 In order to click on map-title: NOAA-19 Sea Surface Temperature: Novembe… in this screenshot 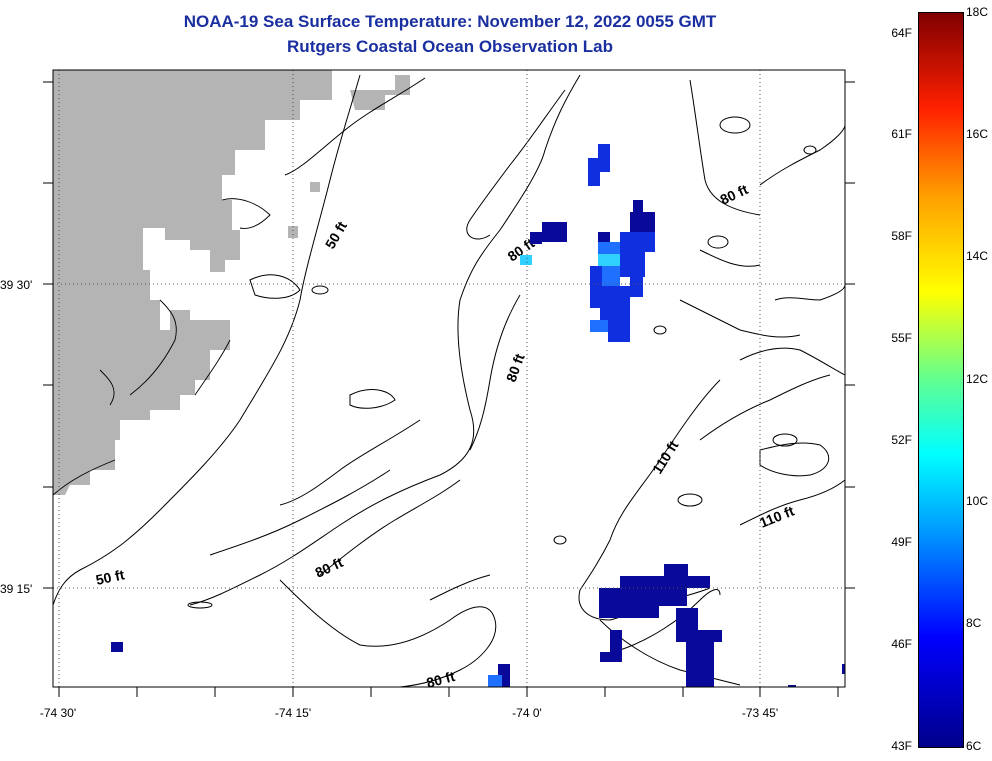, I will do `click(450, 21)`.